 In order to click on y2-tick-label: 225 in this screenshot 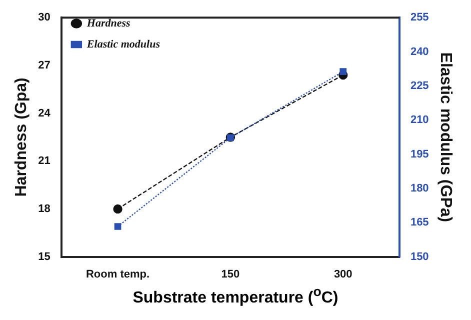, I will do `click(419, 86)`.